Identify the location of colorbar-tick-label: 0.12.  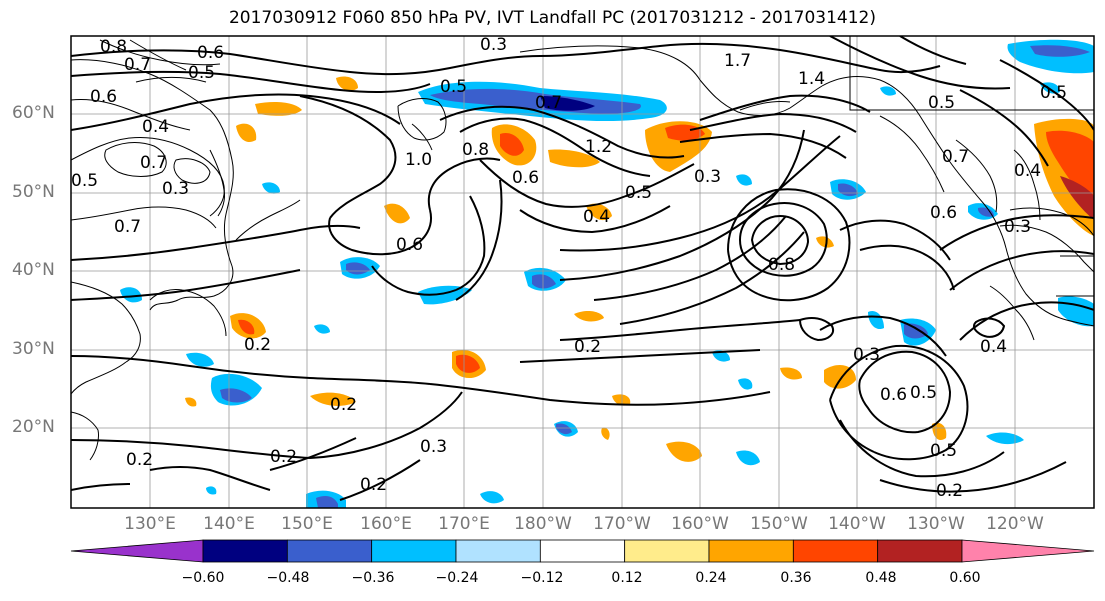
(627, 578).